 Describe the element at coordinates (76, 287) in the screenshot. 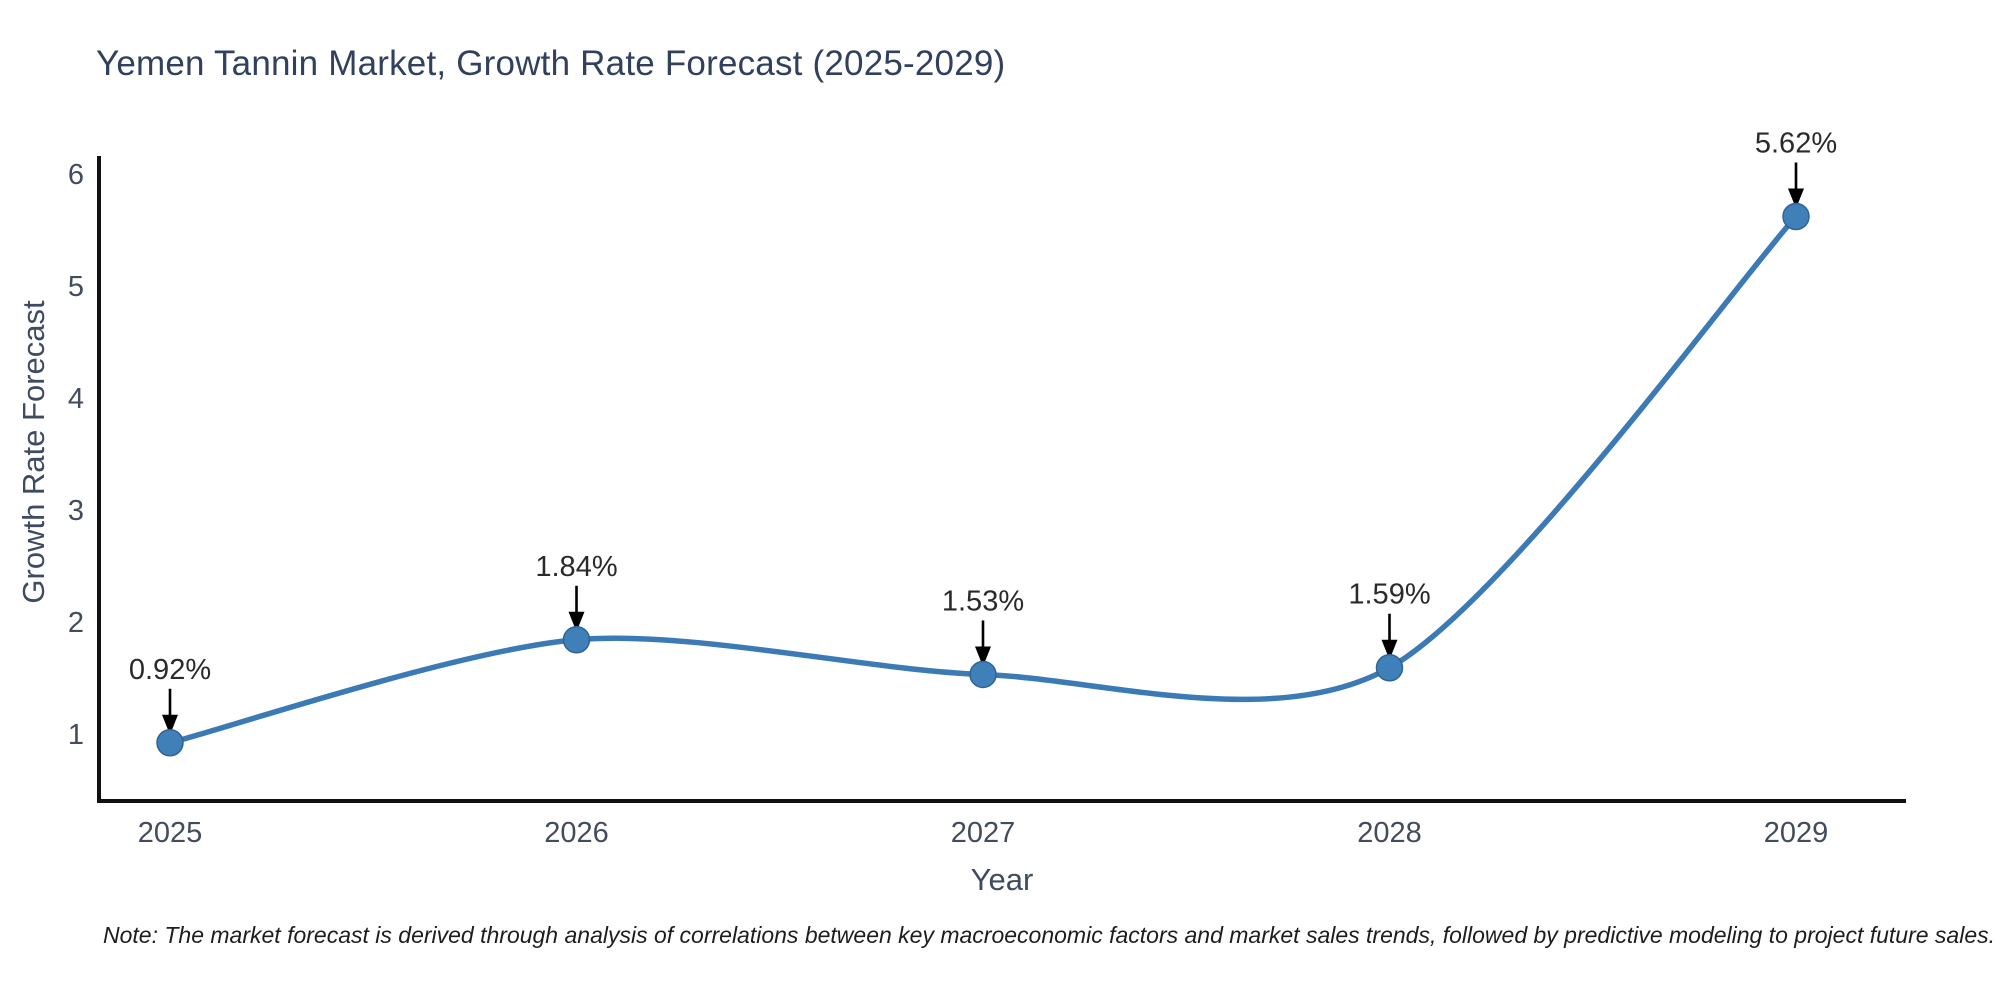

I see `y-tick-label: 5` at that location.